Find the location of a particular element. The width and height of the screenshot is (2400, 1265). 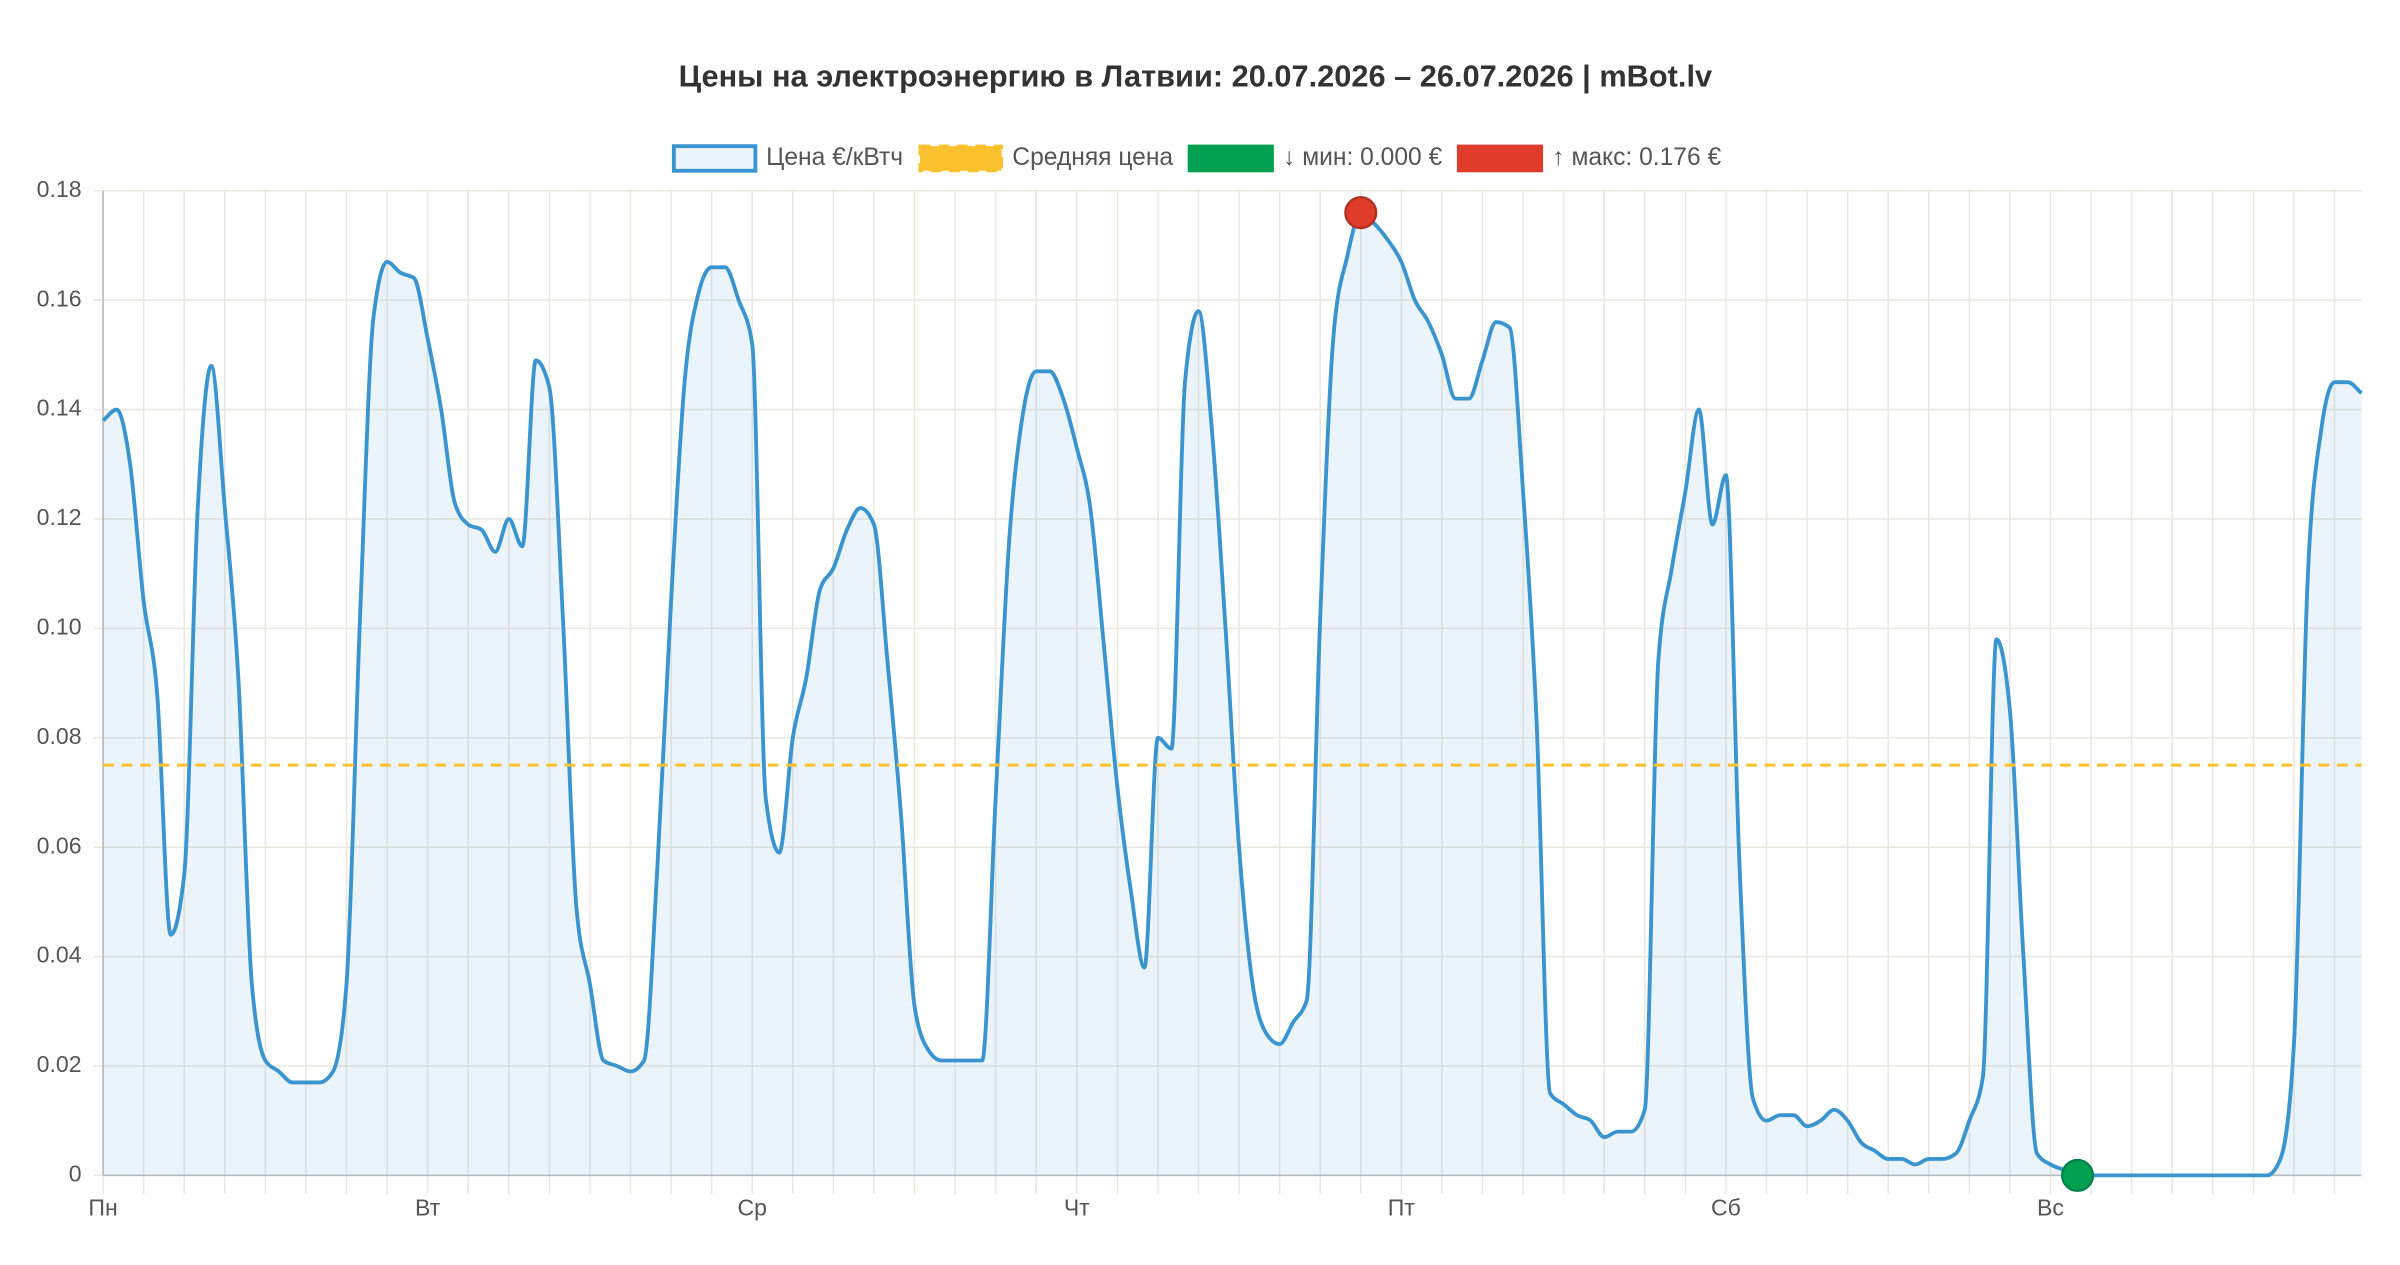

x-tick-label: Ср is located at coordinates (751, 1207).